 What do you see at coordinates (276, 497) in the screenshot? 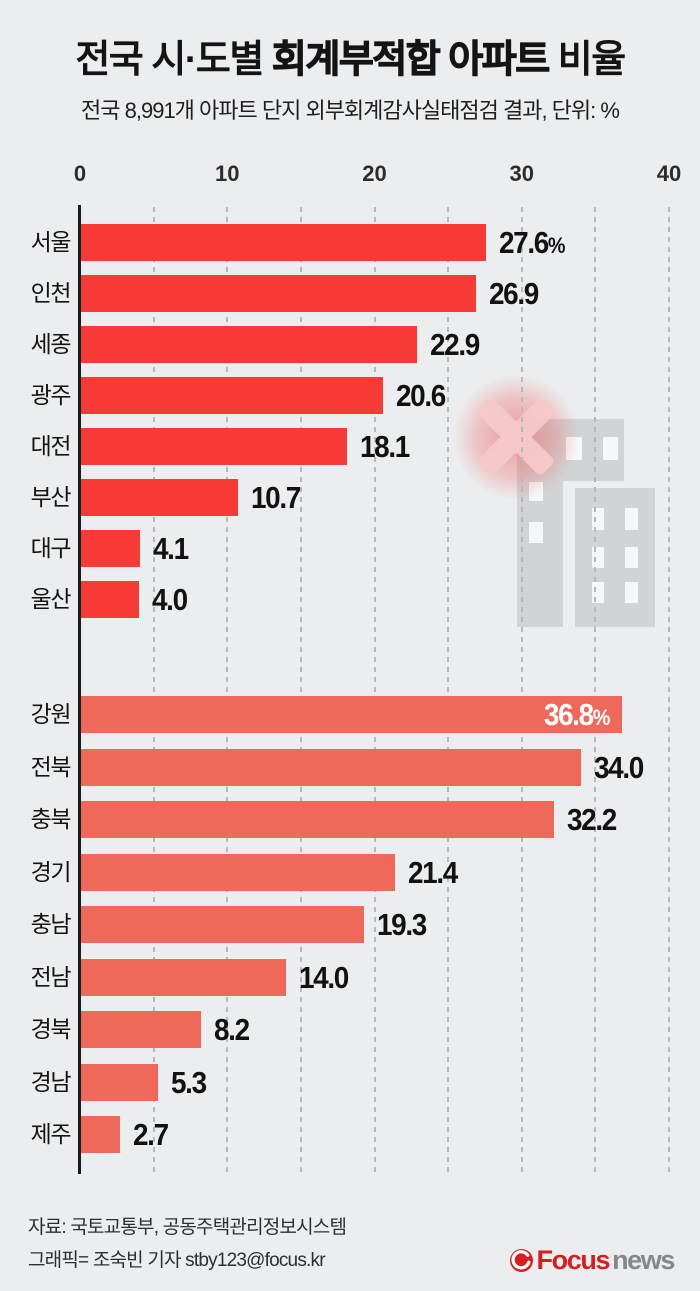
I see `bar-value-label: 10.7` at bounding box center [276, 497].